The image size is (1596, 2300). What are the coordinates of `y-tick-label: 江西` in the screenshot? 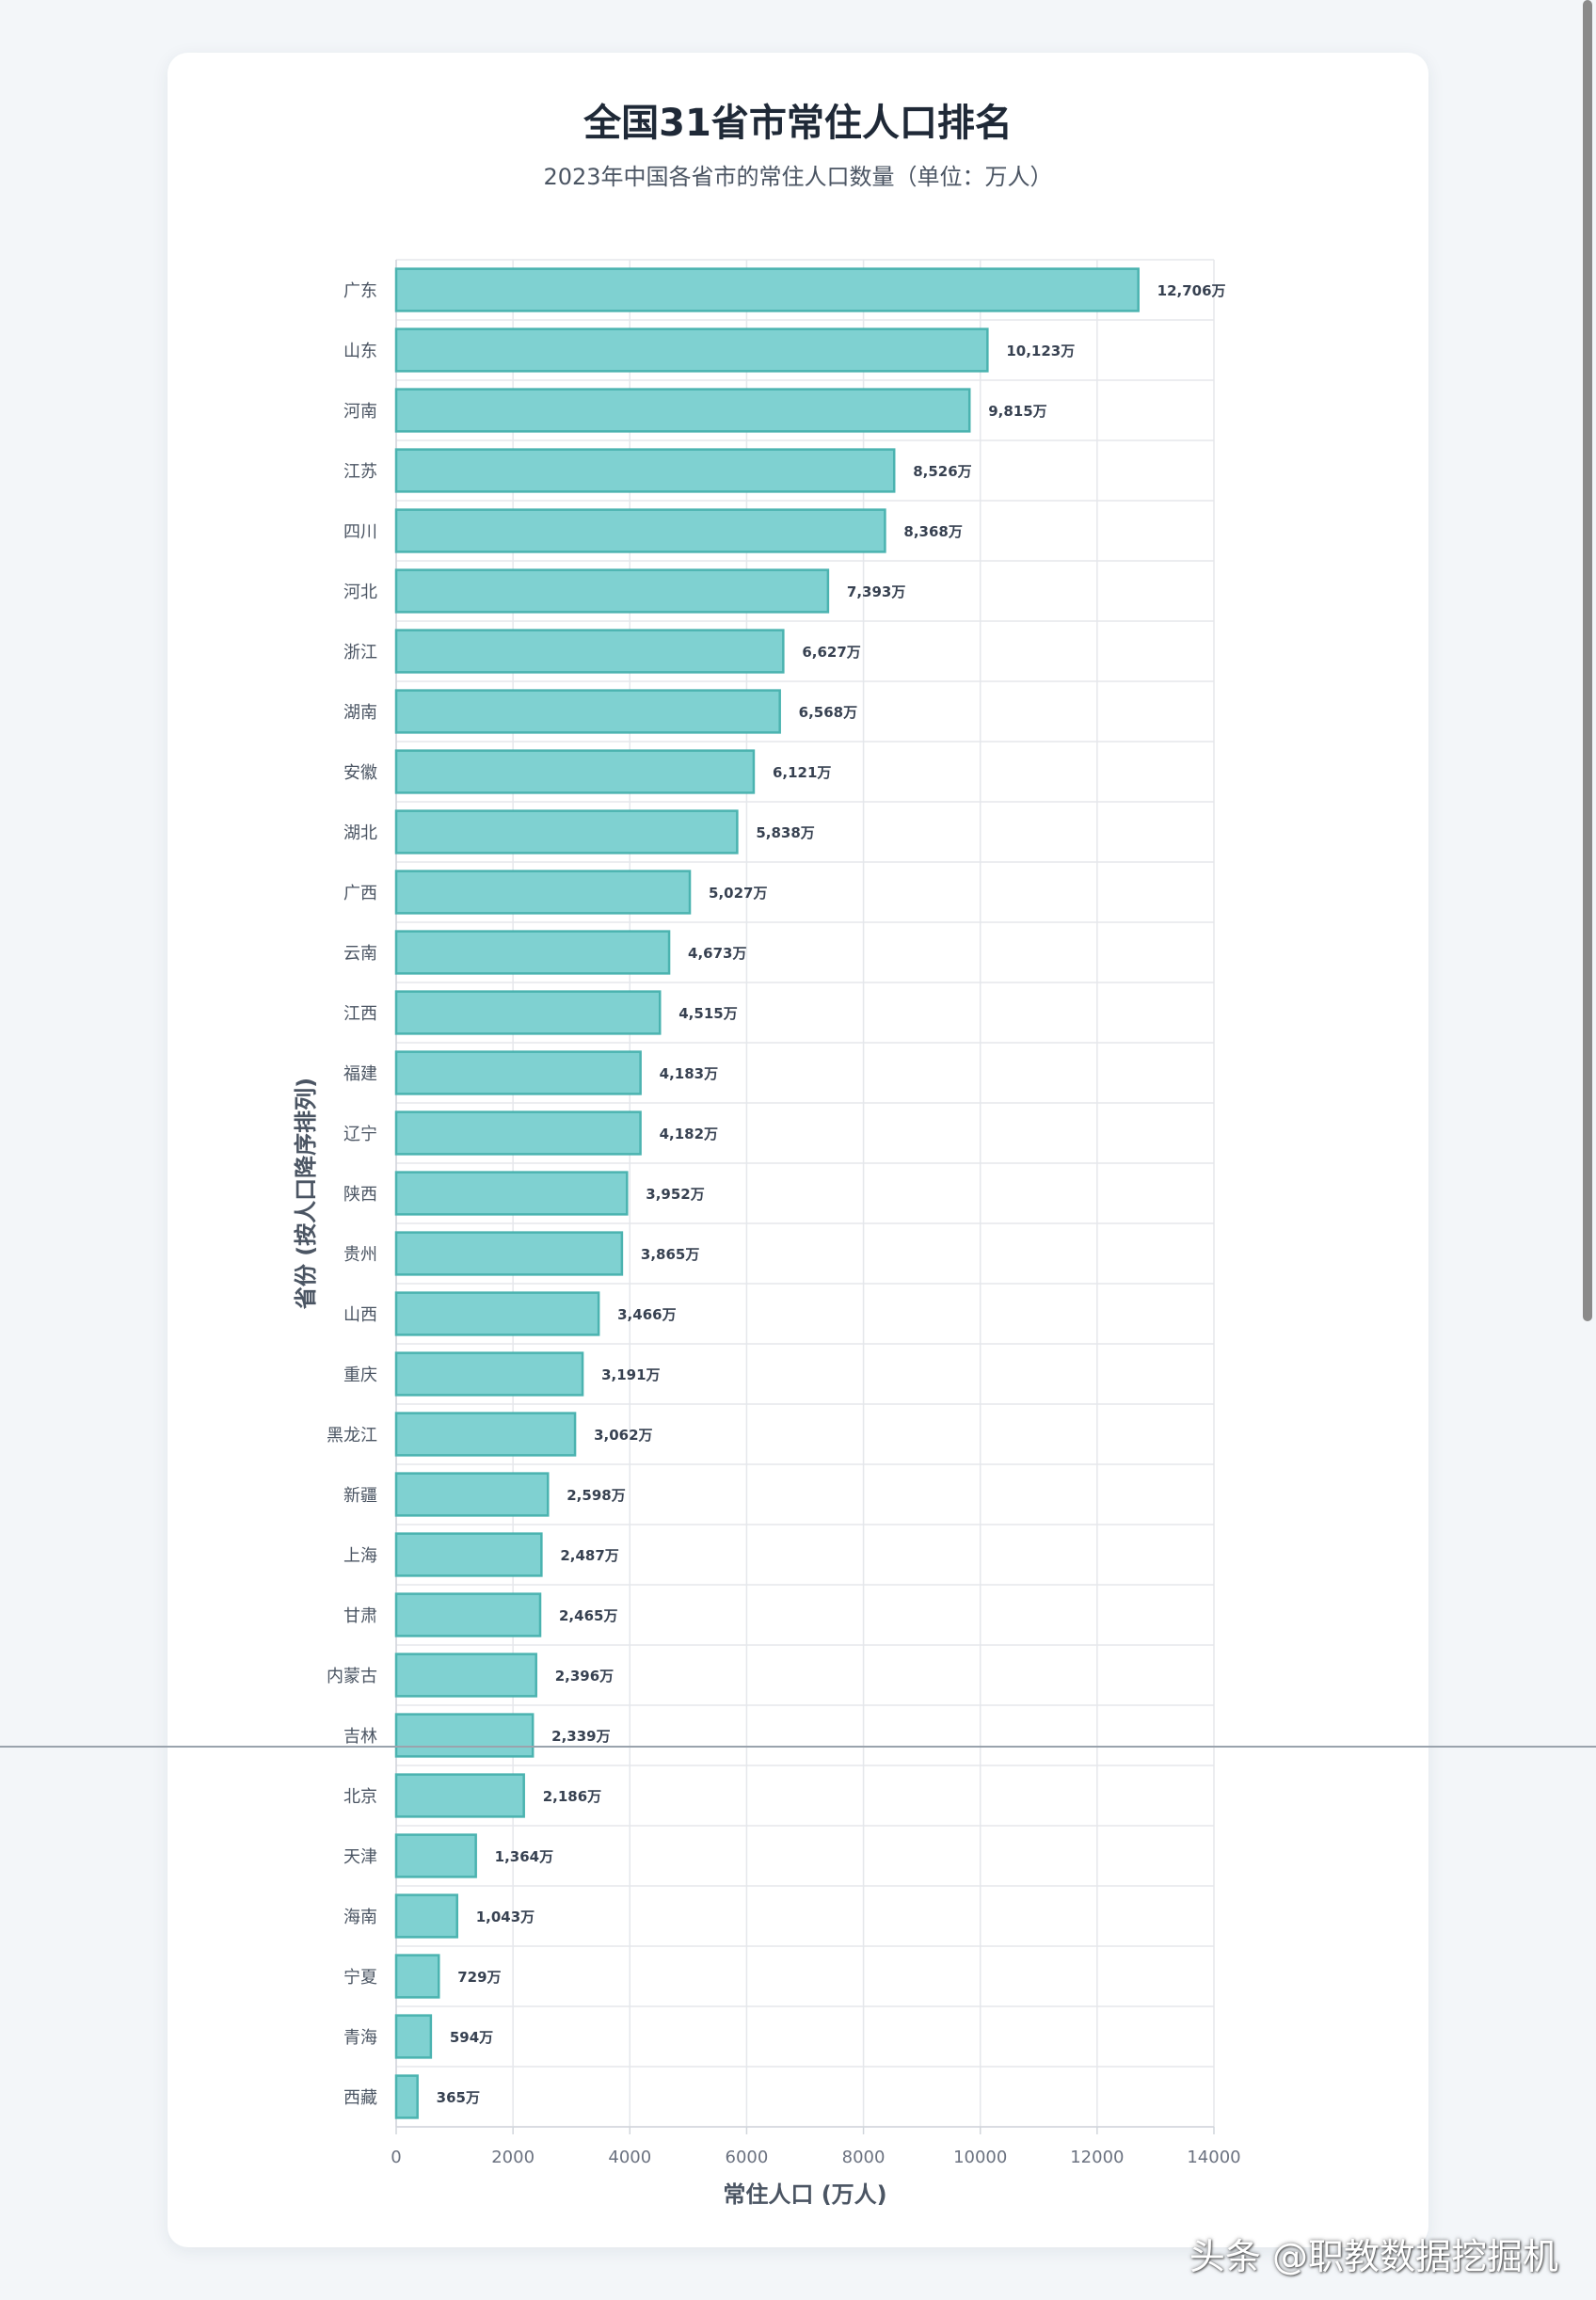 It's located at (360, 1014).